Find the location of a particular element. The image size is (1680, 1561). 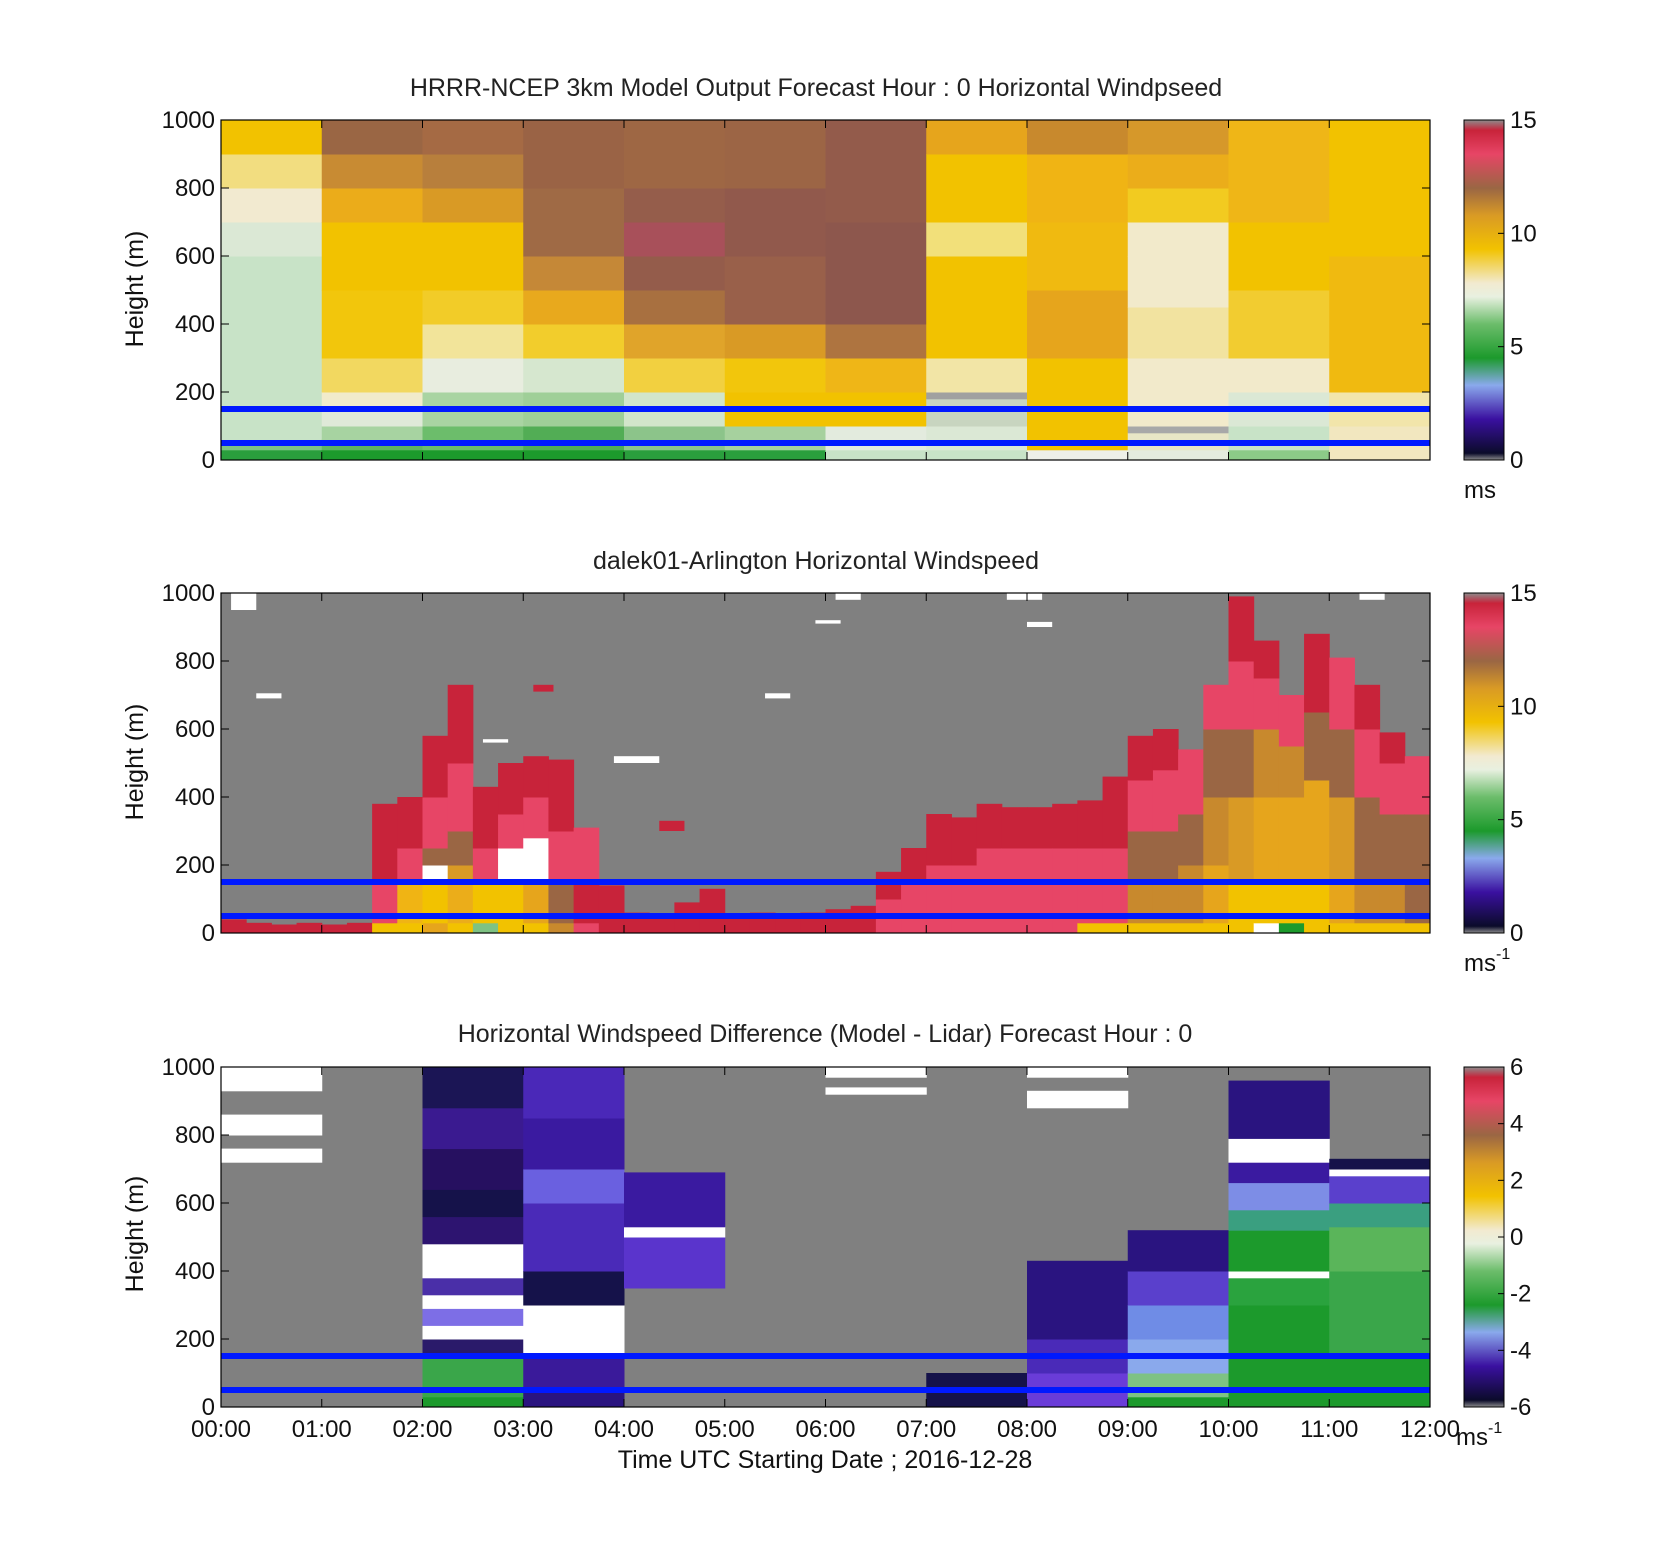

y-tick-label: 600 is located at coordinates (195, 1203).